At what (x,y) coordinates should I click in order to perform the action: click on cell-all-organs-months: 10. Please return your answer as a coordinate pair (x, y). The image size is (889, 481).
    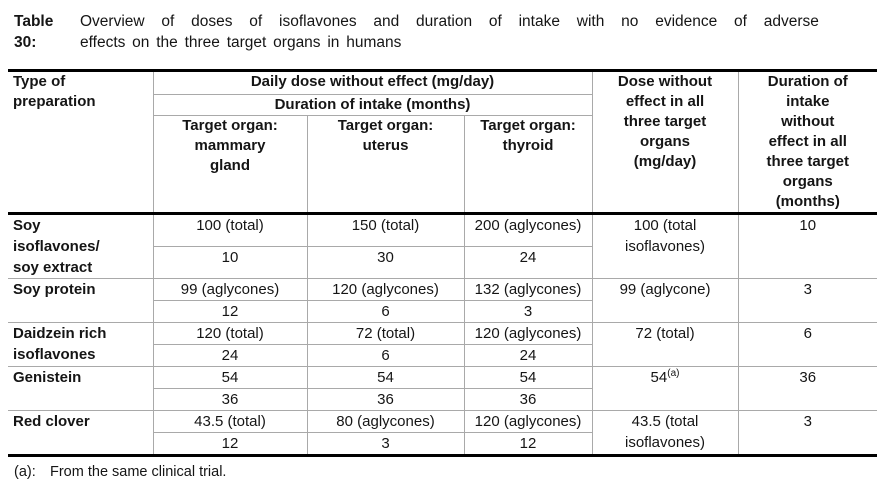
    Looking at the image, I should click on (807, 246).